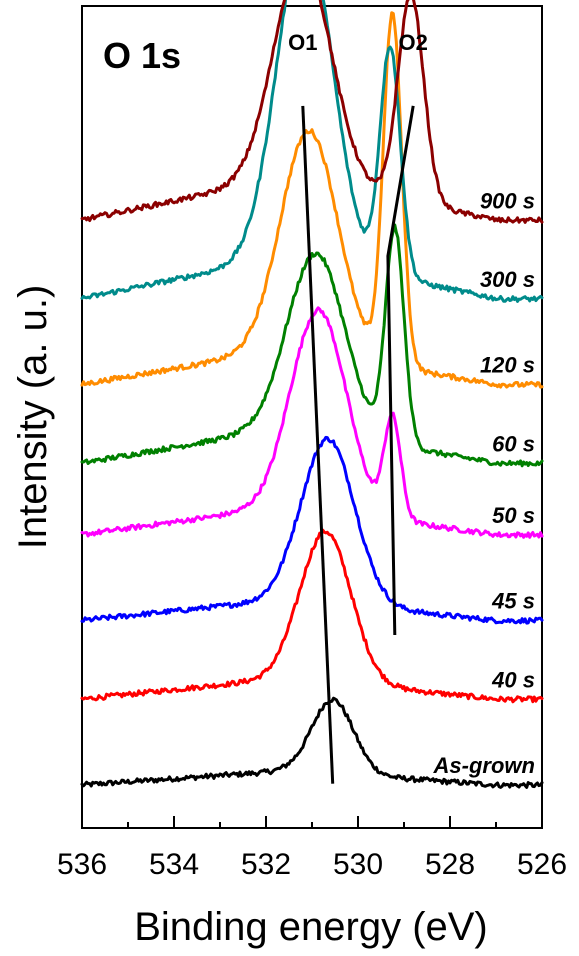  I want to click on x-tick-label: 536, so click(82, 864).